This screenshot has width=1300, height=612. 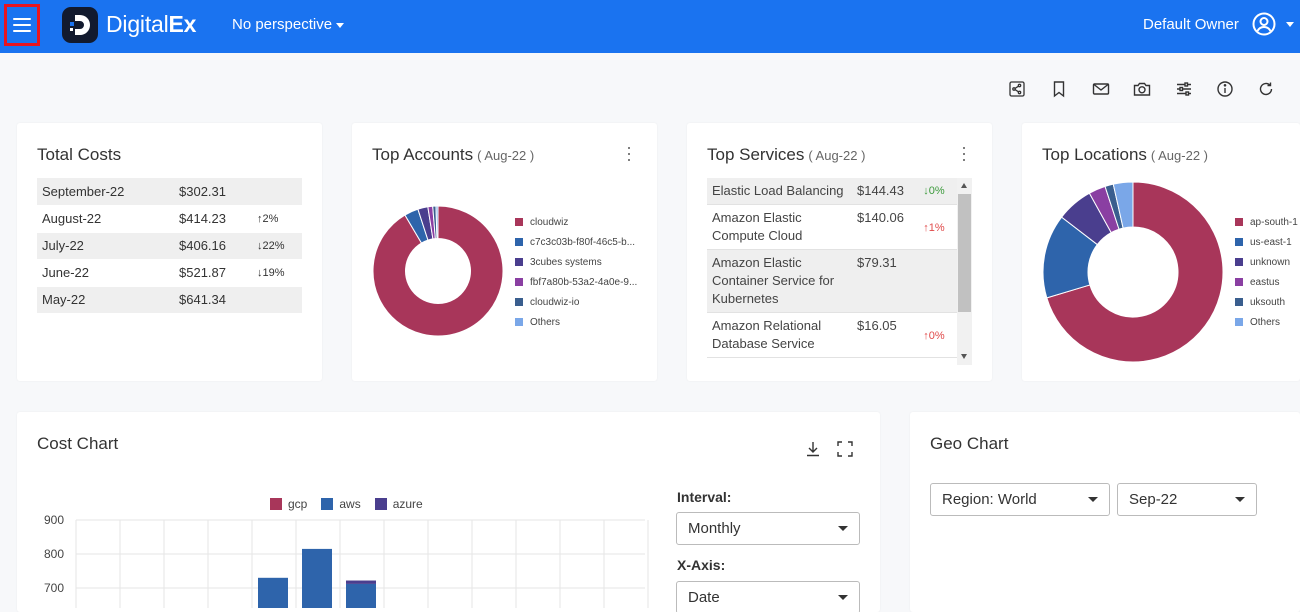 I want to click on cost-cell: $302.31, so click(x=213, y=192).